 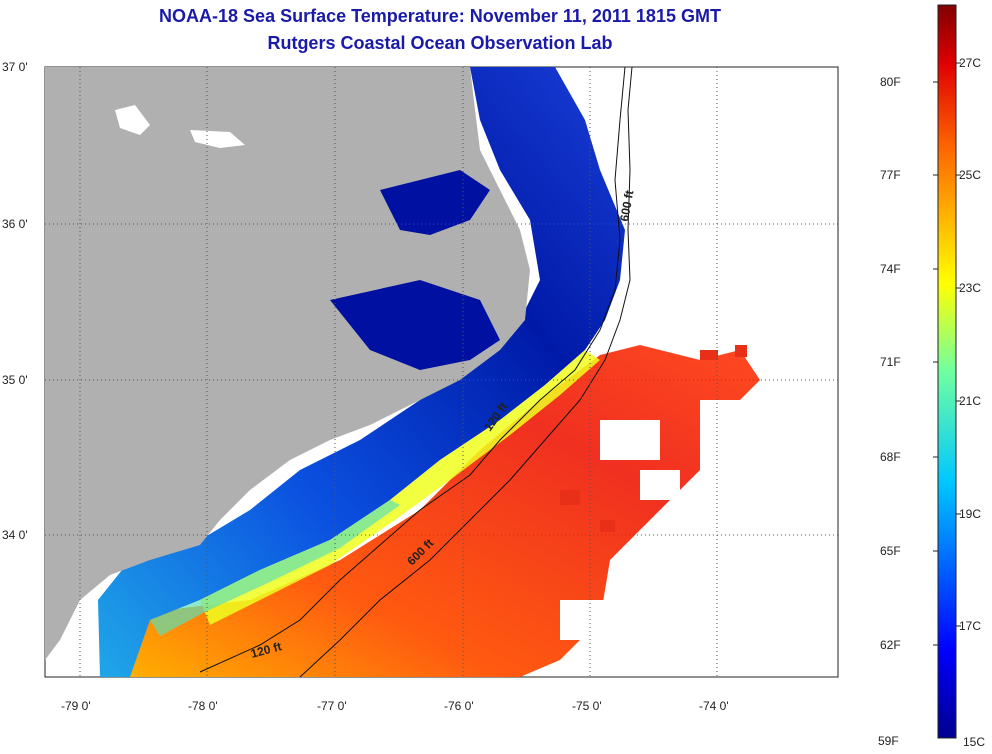 I want to click on lon-label: -78 0', so click(x=203, y=706).